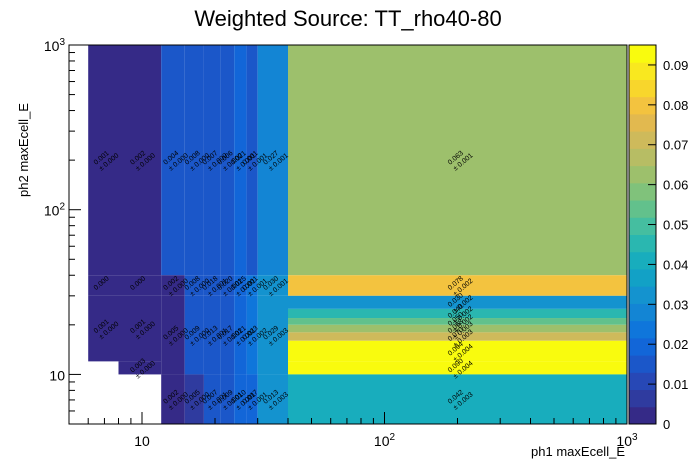 The width and height of the screenshot is (696, 472). Describe the element at coordinates (385, 440) in the screenshot. I see `x-tick-label: 102` at that location.